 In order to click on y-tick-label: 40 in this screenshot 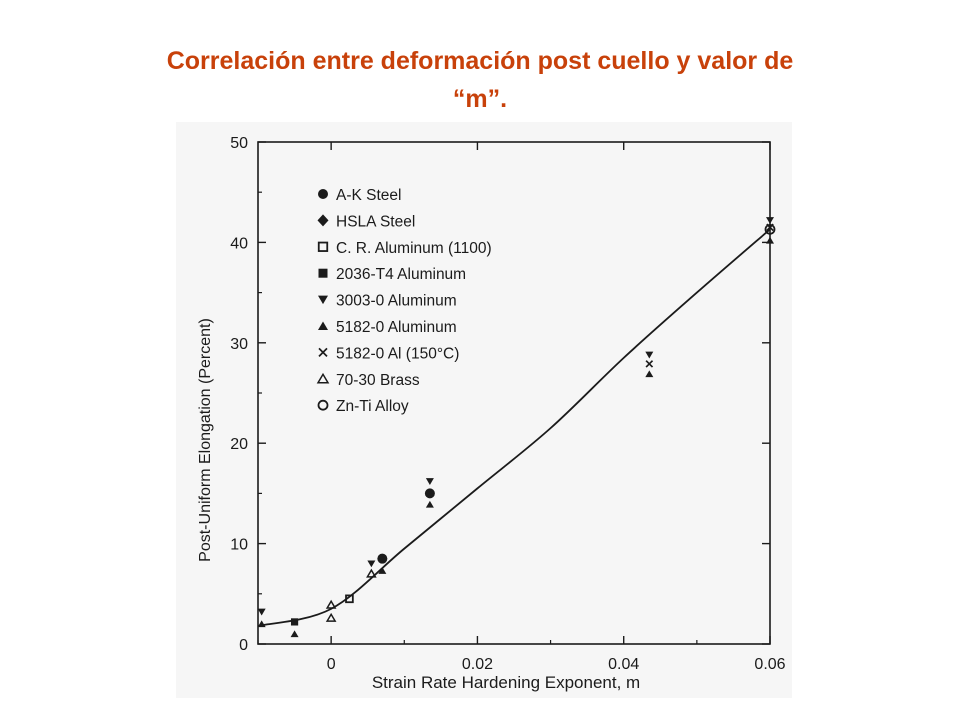, I will do `click(239, 243)`.